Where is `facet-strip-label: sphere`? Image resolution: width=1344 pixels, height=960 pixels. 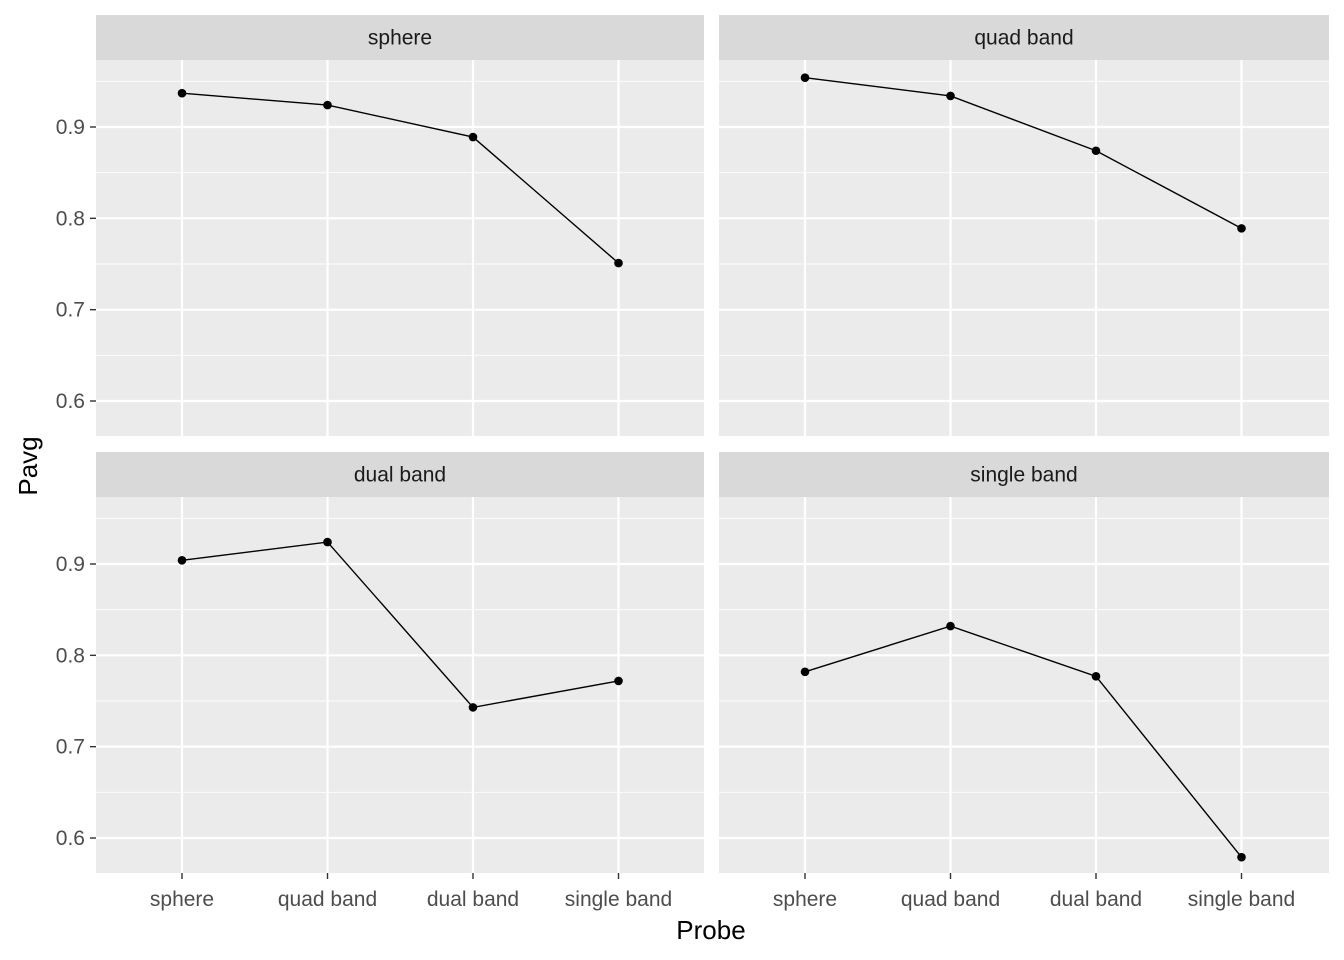 facet-strip-label: sphere is located at coordinates (400, 38).